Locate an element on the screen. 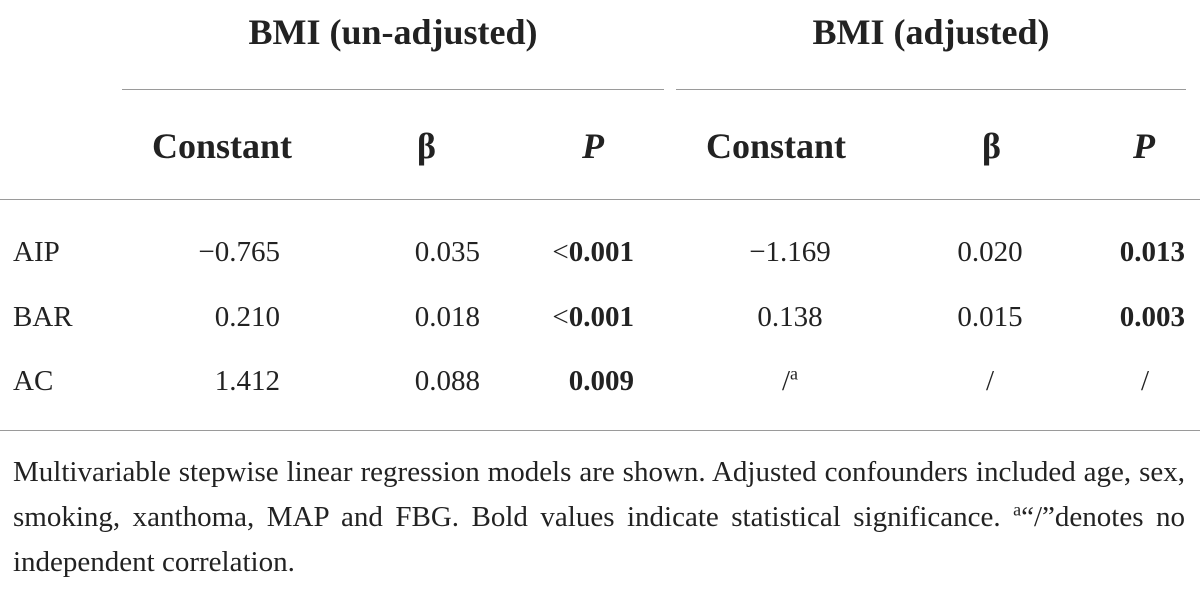 The height and width of the screenshot is (594, 1200). constant-slash: / is located at coordinates (786, 381).